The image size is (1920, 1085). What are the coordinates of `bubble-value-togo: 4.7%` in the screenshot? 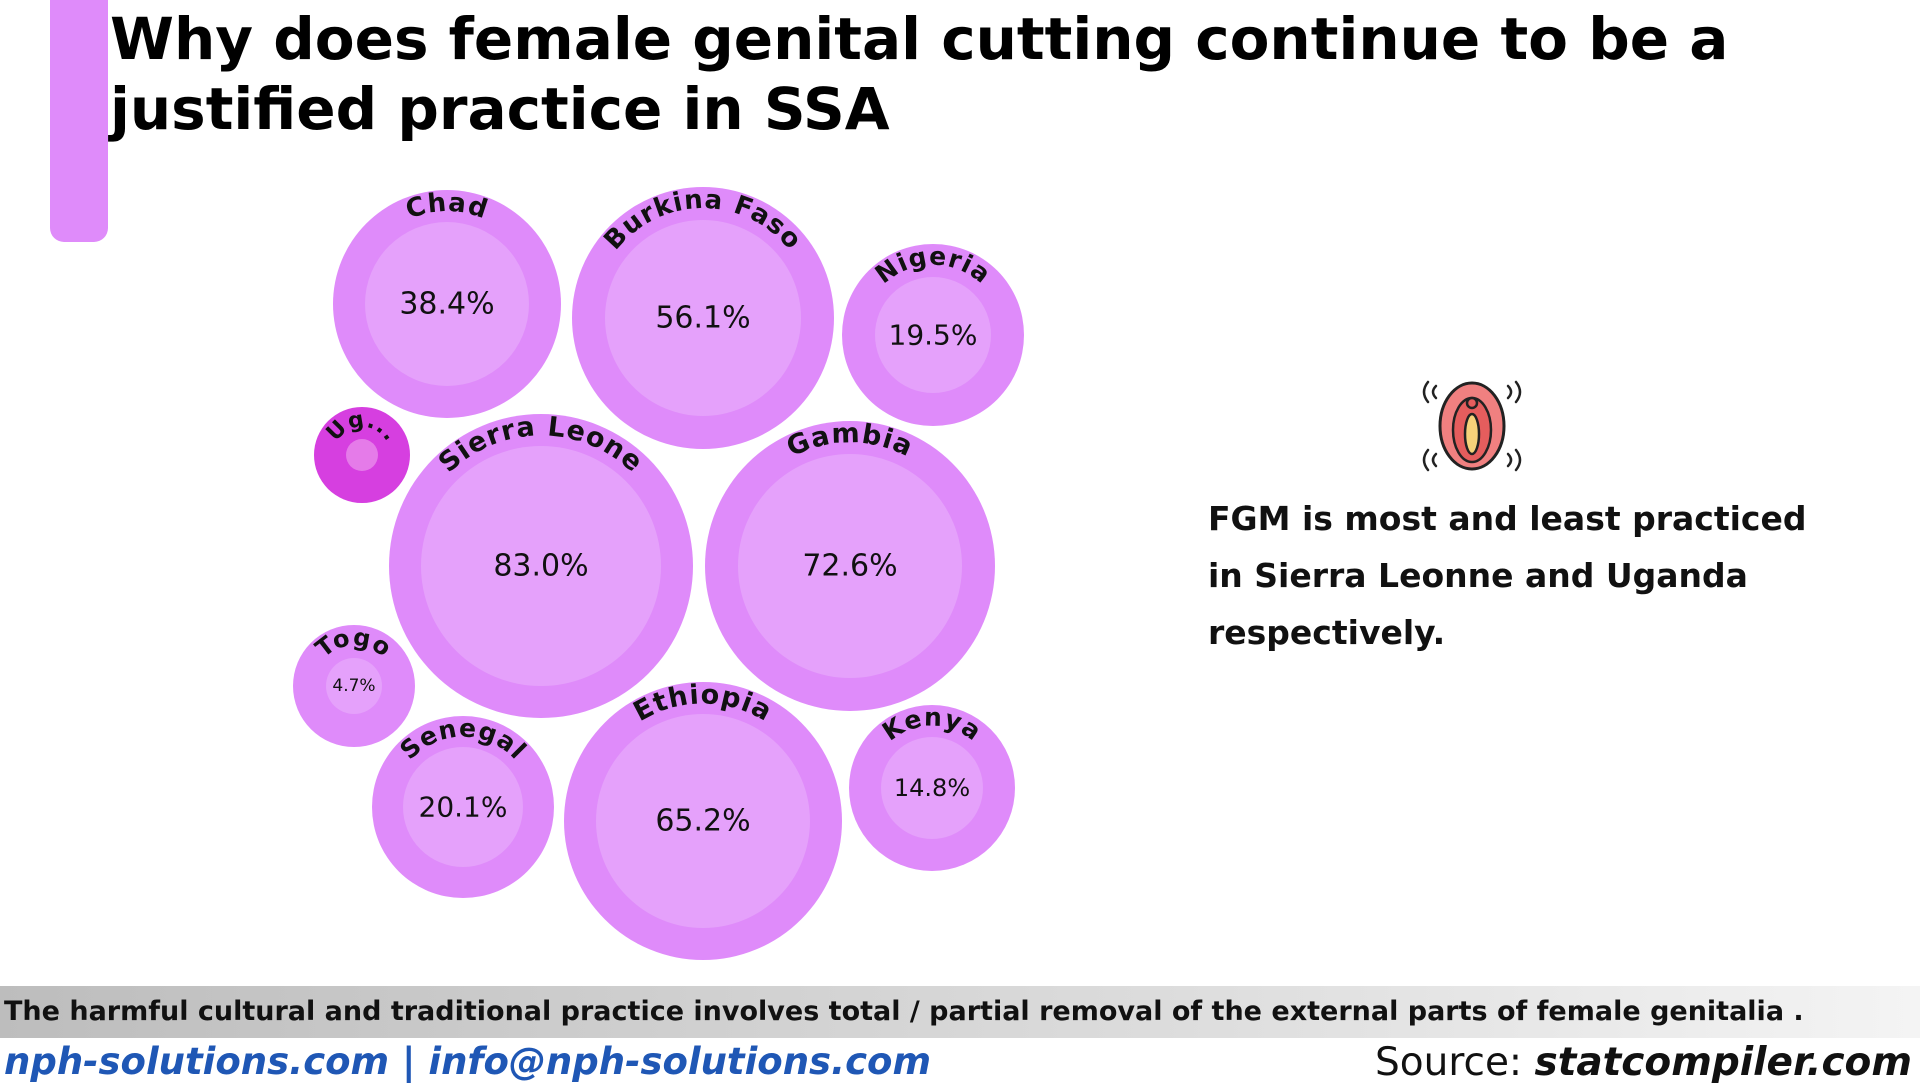 It's located at (353, 686).